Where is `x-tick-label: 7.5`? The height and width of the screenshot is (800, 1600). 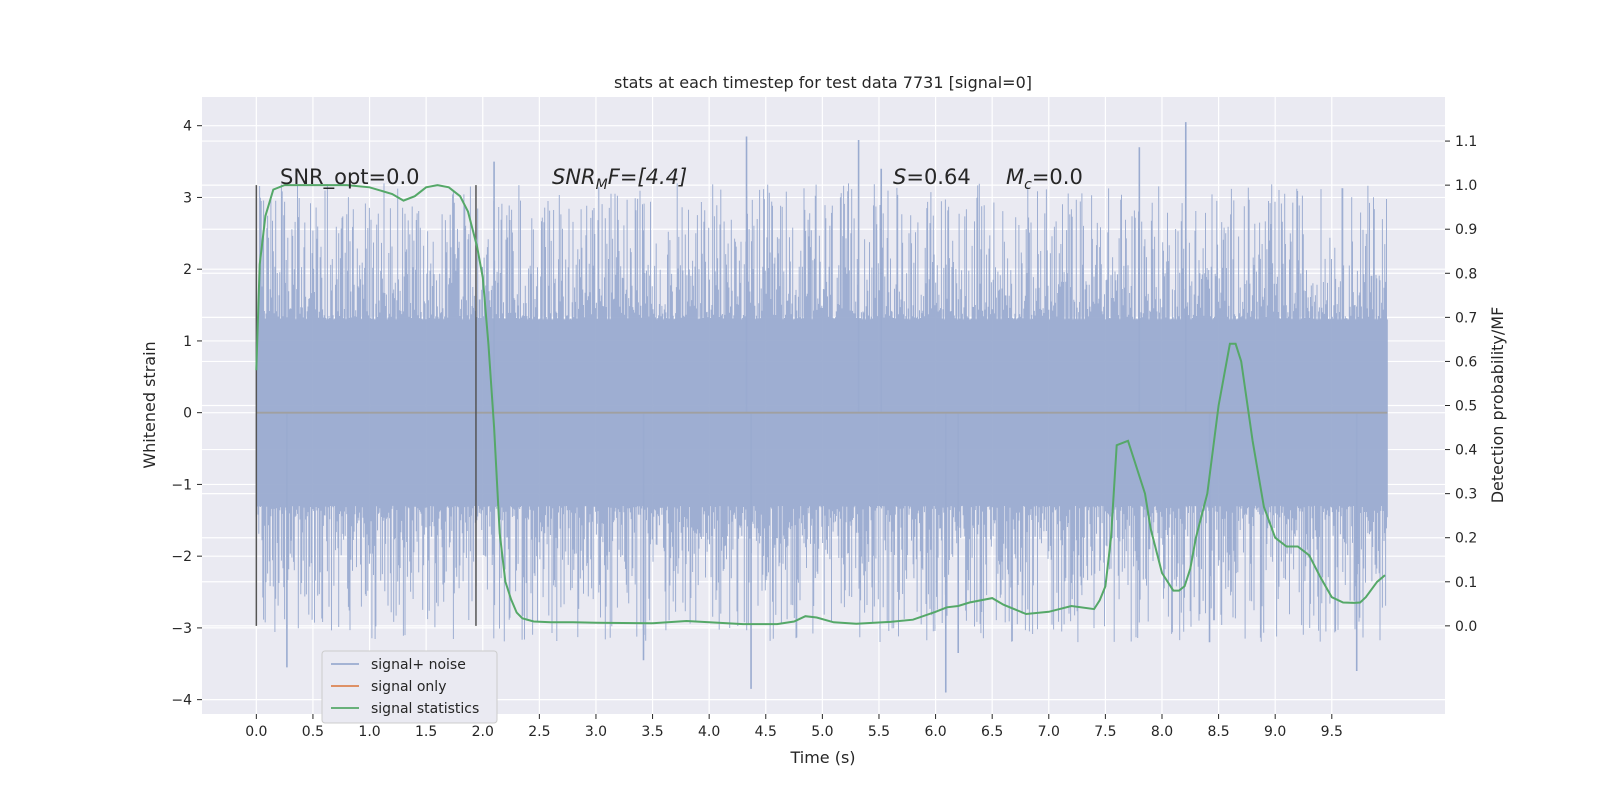
x-tick-label: 7.5 is located at coordinates (1105, 732).